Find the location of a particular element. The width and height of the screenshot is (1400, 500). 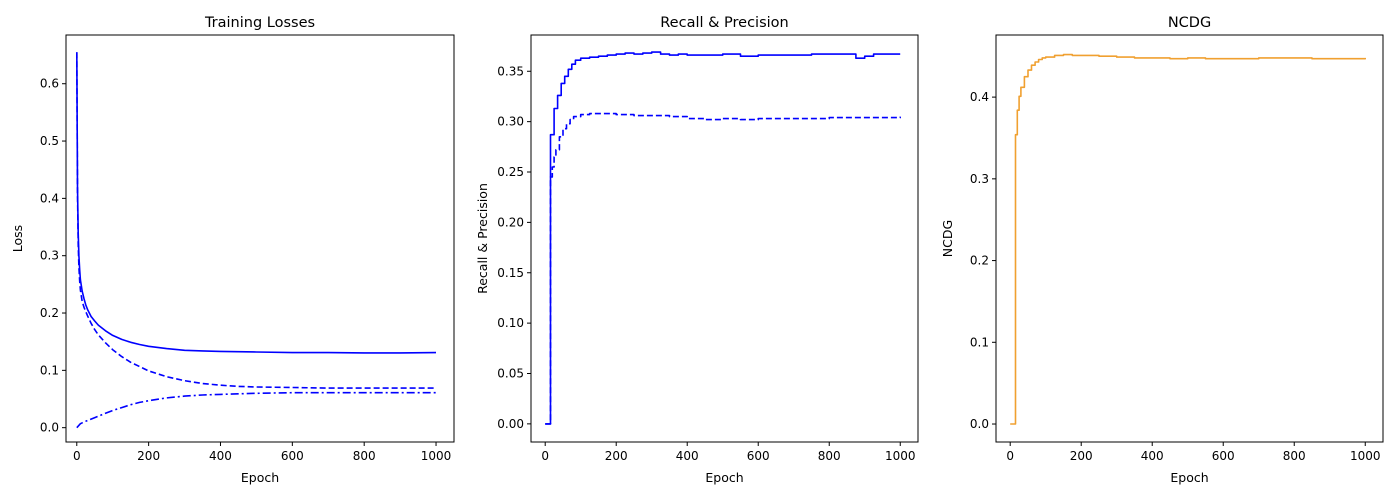

y-tick-label: 0.5 is located at coordinates (49, 141).